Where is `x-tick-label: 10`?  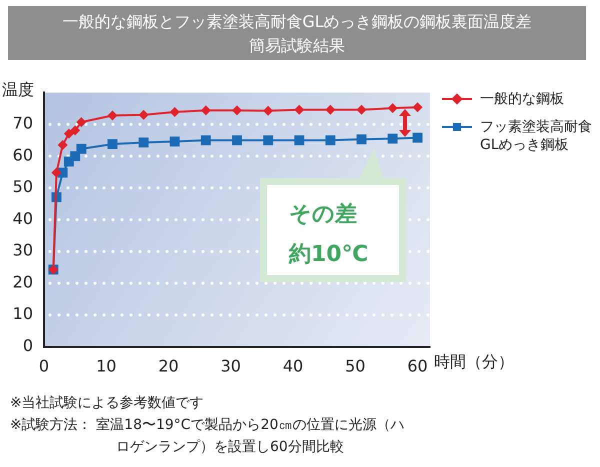
x-tick-label: 10 is located at coordinates (106, 366).